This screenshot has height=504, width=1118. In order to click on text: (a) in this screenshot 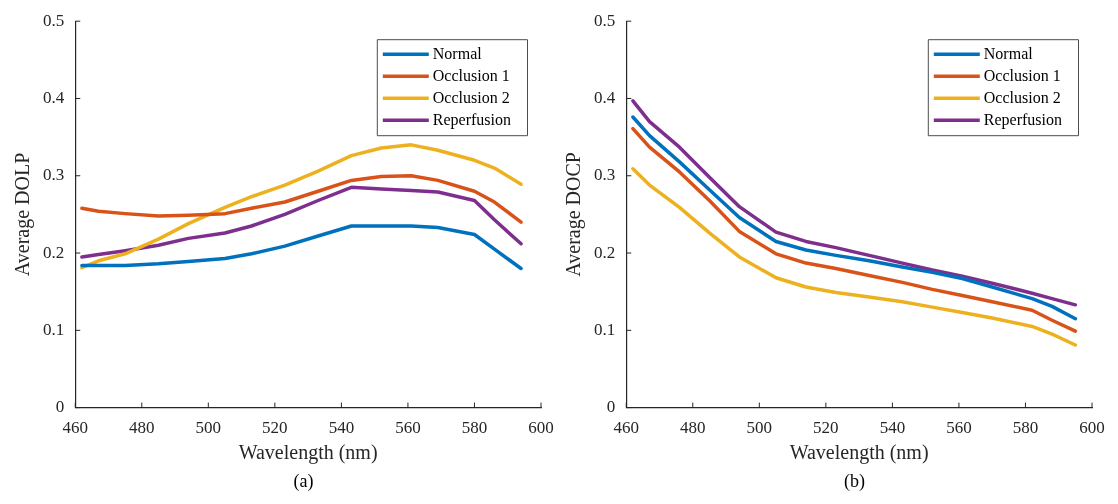, I will do `click(303, 481)`.